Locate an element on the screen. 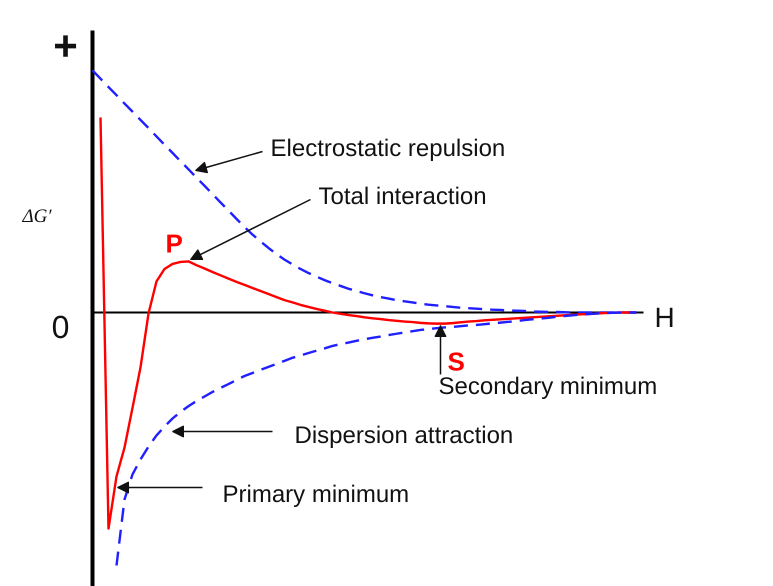 This screenshot has height=586, width=773. annotation: Dispersion attraction is located at coordinates (404, 435).